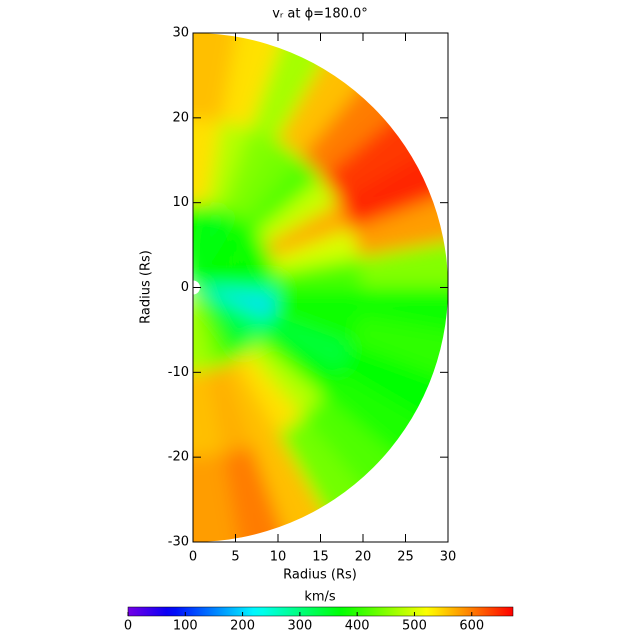 Image resolution: width=640 pixels, height=640 pixels. I want to click on x-tick-label: 10, so click(278, 557).